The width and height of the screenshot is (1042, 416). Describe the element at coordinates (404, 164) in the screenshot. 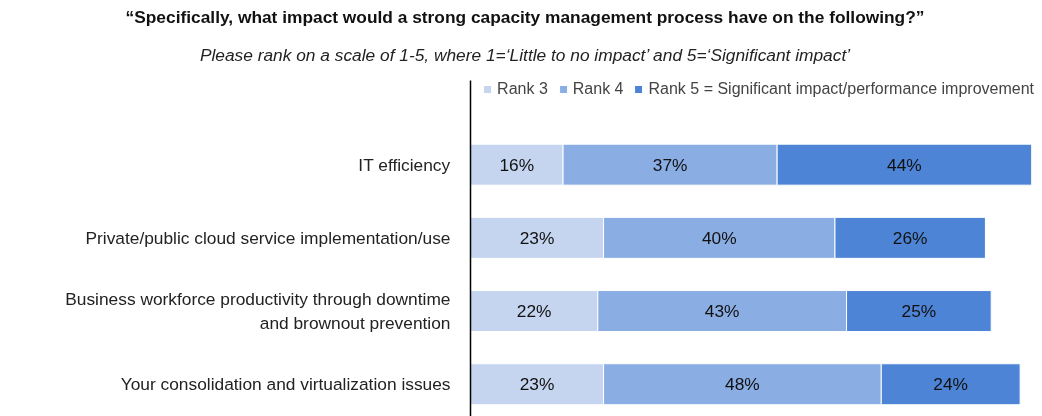

I see `y-tick-label: IT efficiency` at that location.